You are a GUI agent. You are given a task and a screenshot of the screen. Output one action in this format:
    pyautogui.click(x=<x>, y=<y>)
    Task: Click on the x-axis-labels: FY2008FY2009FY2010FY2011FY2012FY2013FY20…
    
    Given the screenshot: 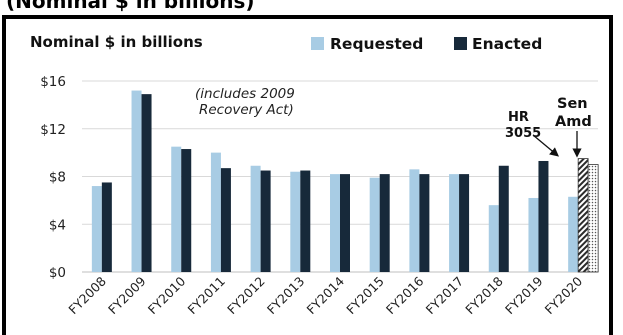 What is the action you would take?
    pyautogui.click(x=325, y=295)
    